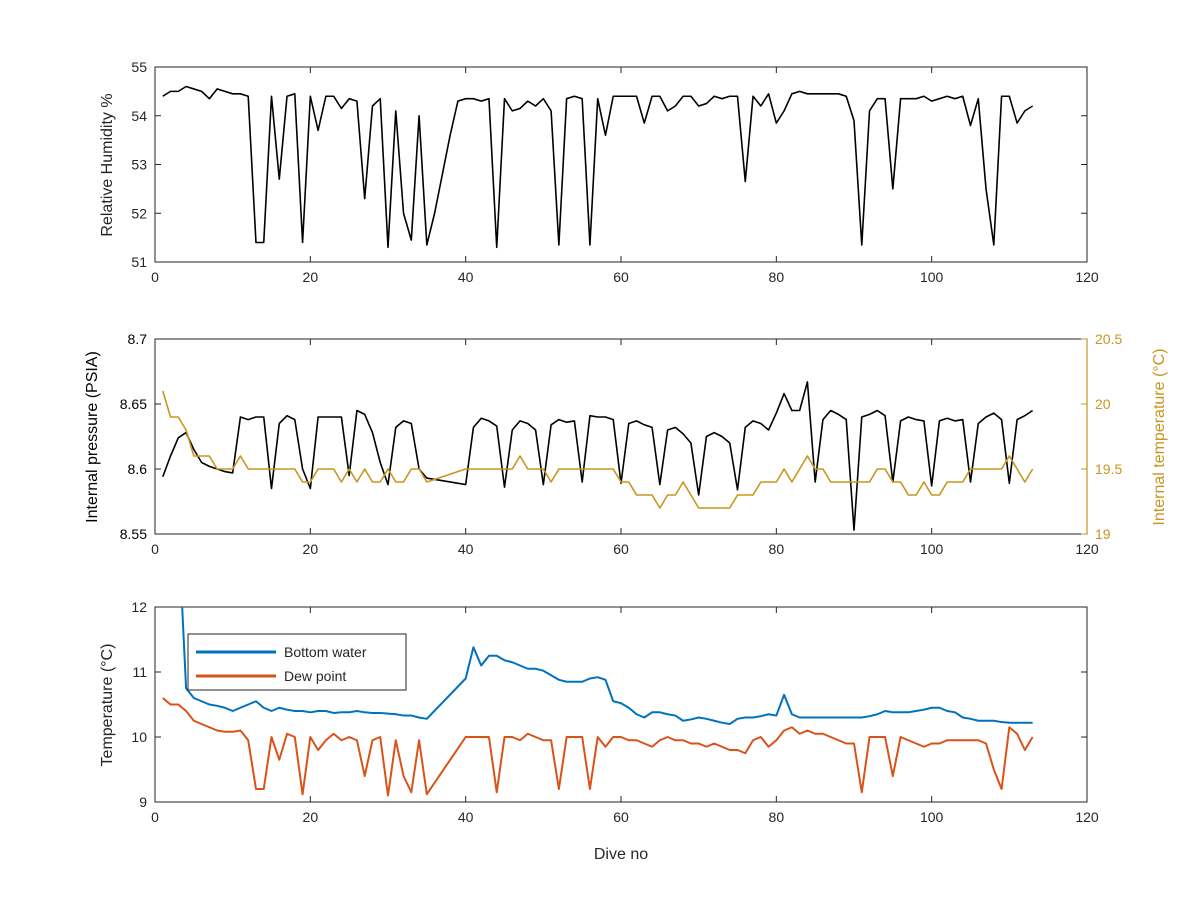 This screenshot has width=1200, height=900. Describe the element at coordinates (1159, 436) in the screenshot. I see `internal-temperature-ylabel: Internal temperature (°C)` at that location.